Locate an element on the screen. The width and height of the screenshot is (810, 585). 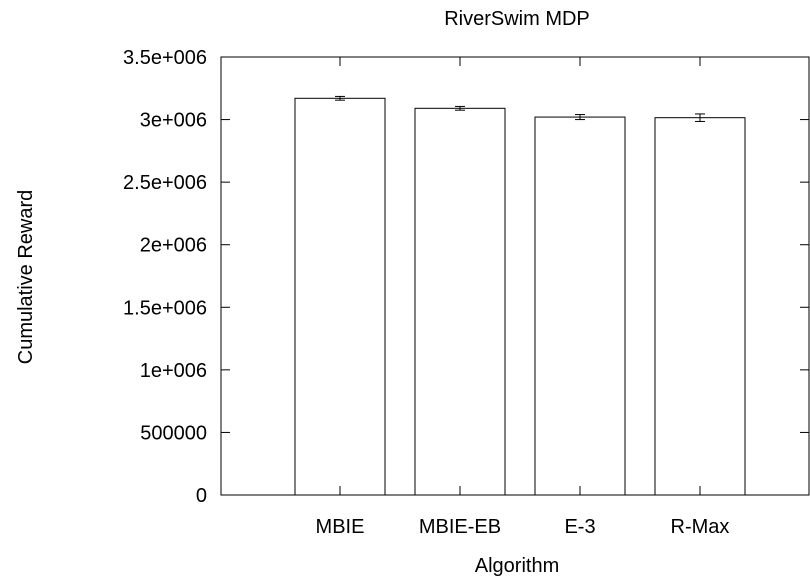
y-tick-label: 2.5e+006 is located at coordinates (165, 183).